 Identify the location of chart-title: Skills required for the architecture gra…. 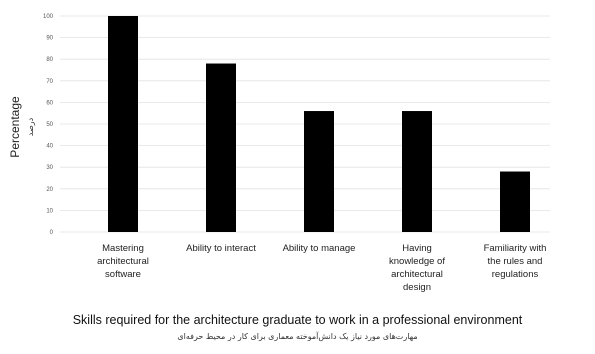
(297, 320).